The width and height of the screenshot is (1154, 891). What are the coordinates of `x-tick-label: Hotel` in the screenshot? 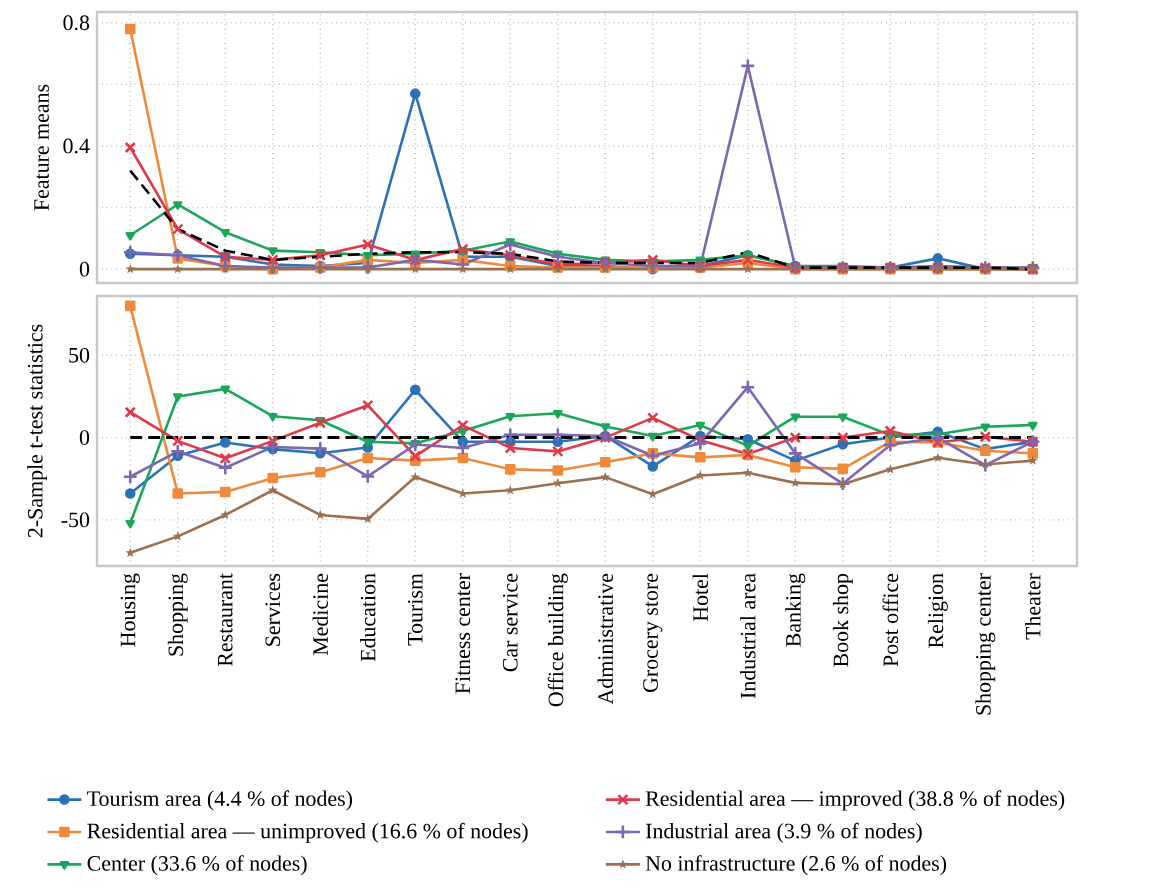 It's located at (700, 597).